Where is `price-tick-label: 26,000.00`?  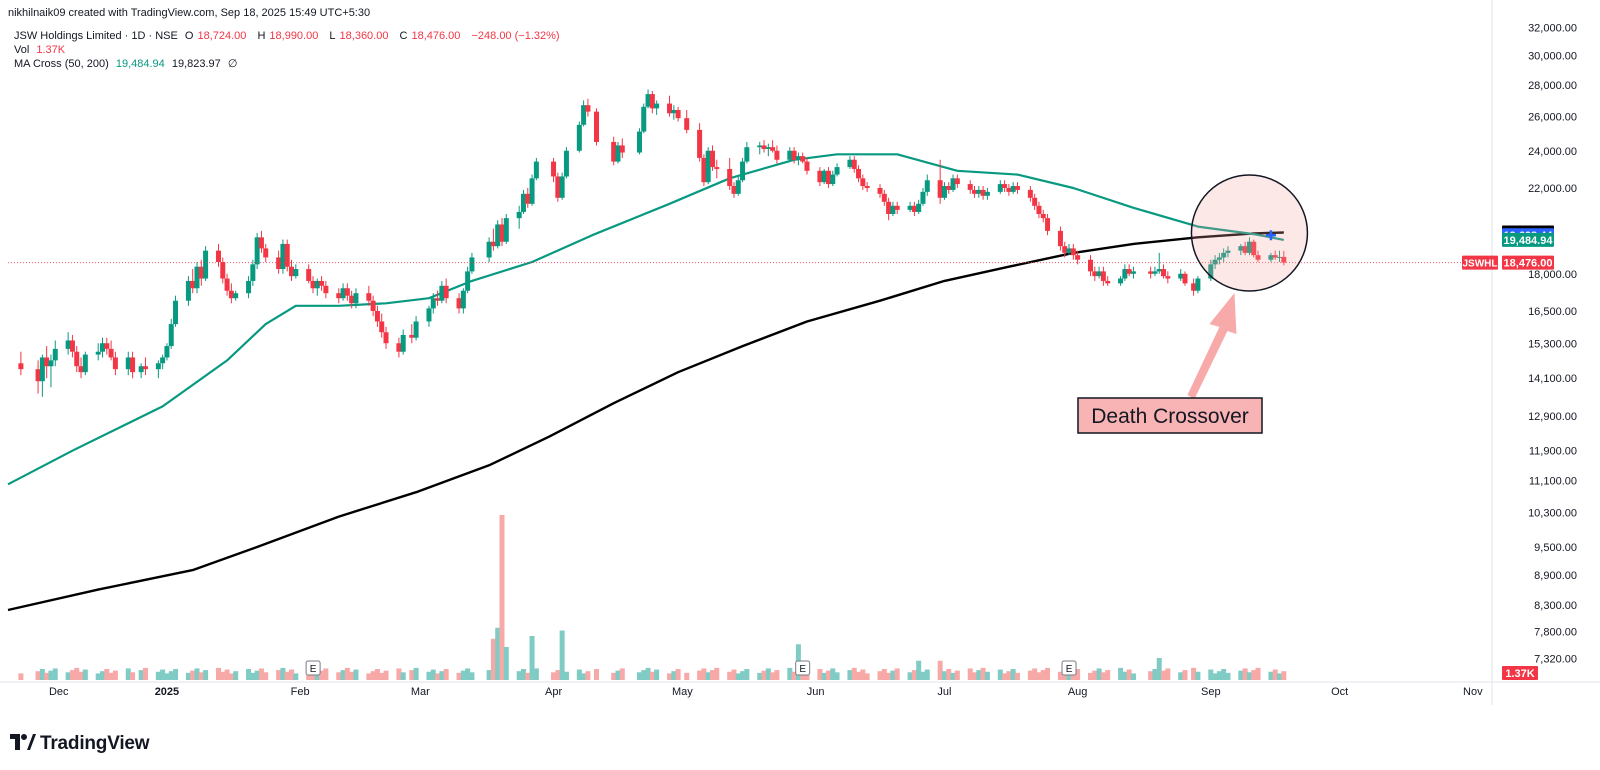
price-tick-label: 26,000.00 is located at coordinates (1552, 118).